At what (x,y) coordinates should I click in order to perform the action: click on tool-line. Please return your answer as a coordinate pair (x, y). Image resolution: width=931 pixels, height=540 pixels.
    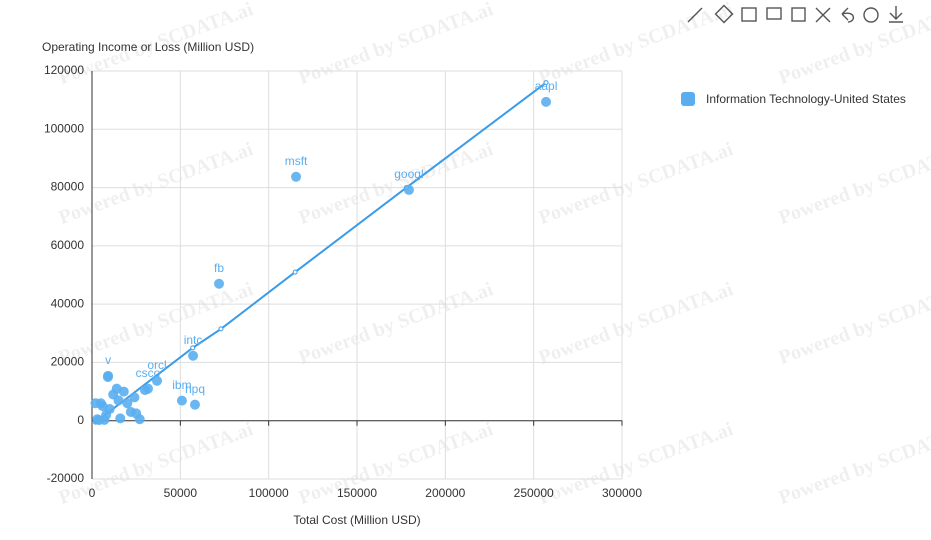
    Looking at the image, I should click on (695, 15).